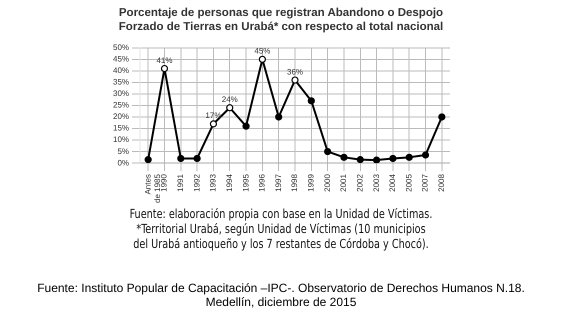  I want to click on x-tick-label: 2007, so click(425, 183).